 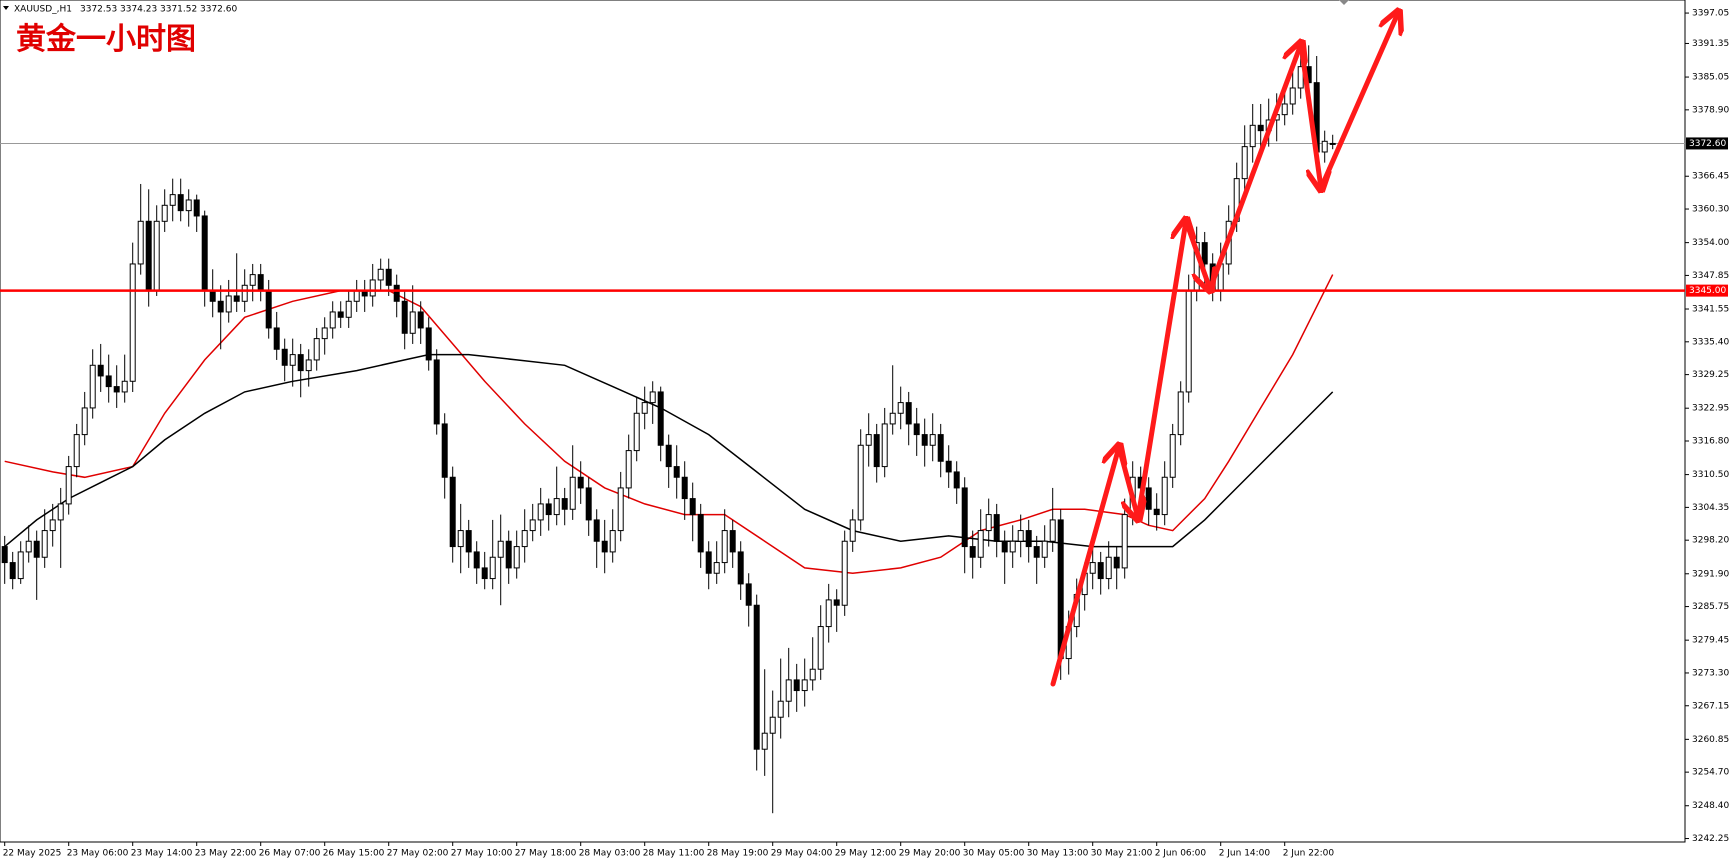 What do you see at coordinates (930, 854) in the screenshot?
I see `x-tick-label: 29 May 20:00` at bounding box center [930, 854].